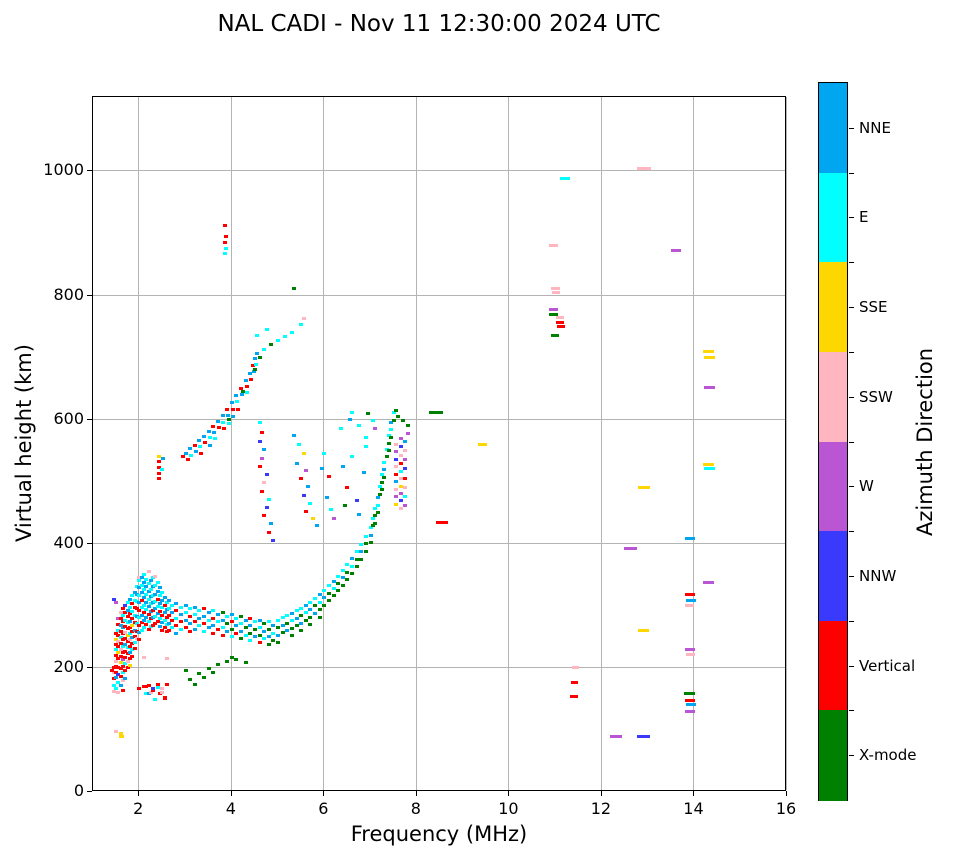 This screenshot has height=857, width=958. I want to click on colorbar-tick, so click(851, 218).